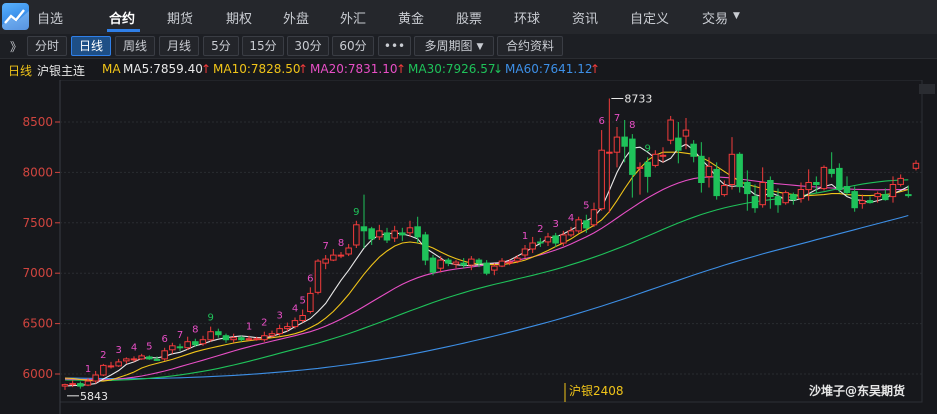  What do you see at coordinates (454, 46) in the screenshot?
I see `period-button-9: 多周期图 ▼` at bounding box center [454, 46].